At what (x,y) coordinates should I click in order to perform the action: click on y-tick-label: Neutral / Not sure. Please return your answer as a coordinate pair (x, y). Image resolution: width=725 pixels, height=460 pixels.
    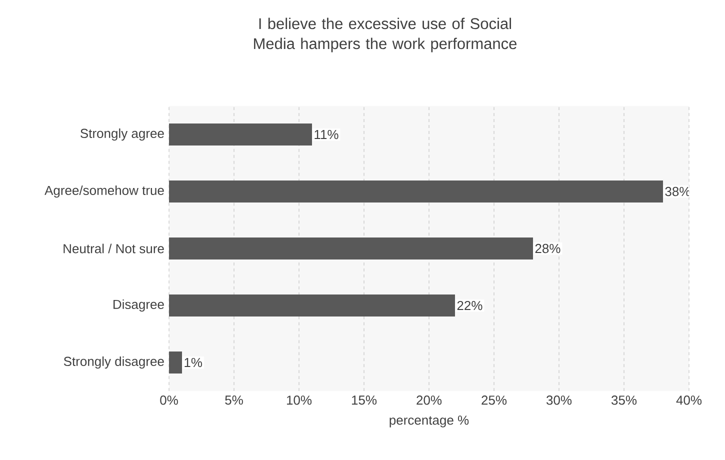
    Looking at the image, I should click on (114, 249).